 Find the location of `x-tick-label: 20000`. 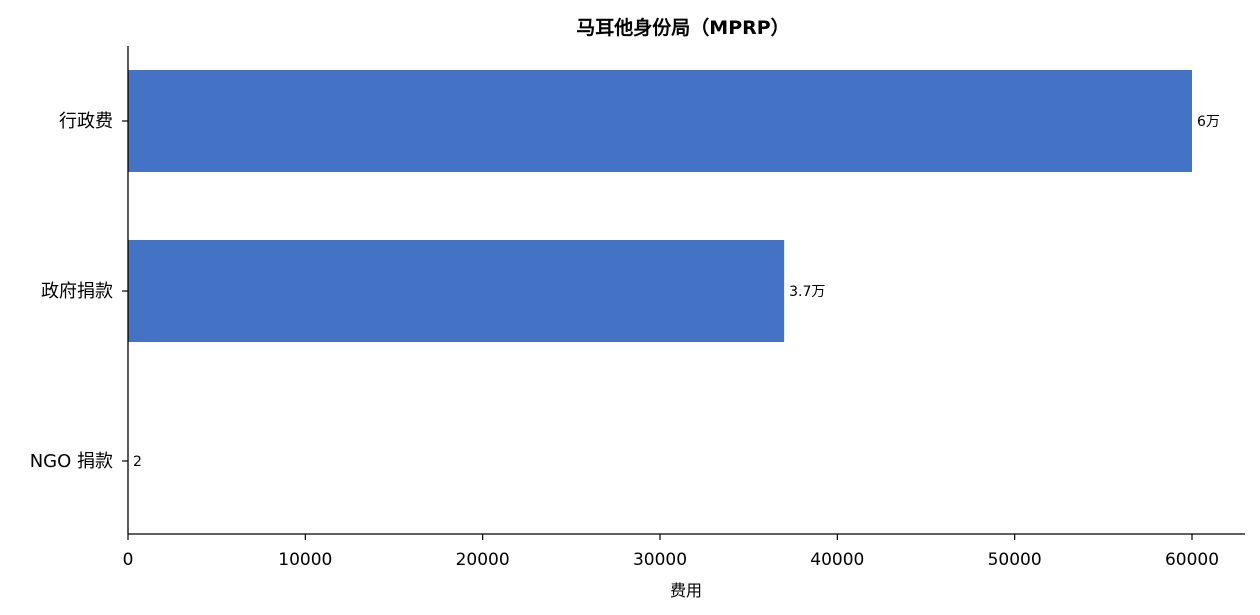

x-tick-label: 20000 is located at coordinates (483, 560).